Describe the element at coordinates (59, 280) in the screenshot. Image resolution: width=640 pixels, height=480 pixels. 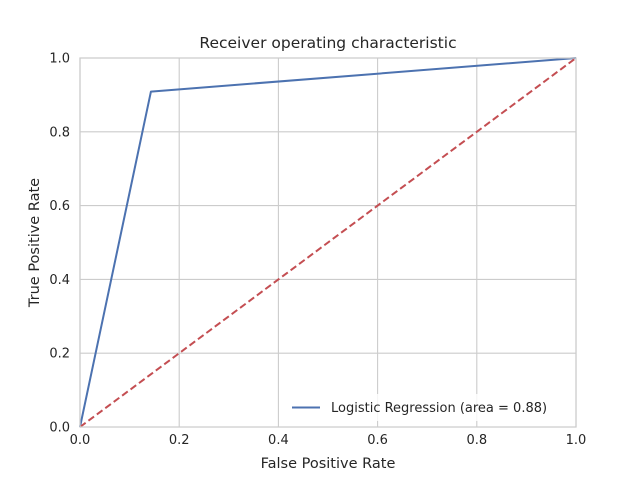
I see `y-tick-label: 0.4` at that location.